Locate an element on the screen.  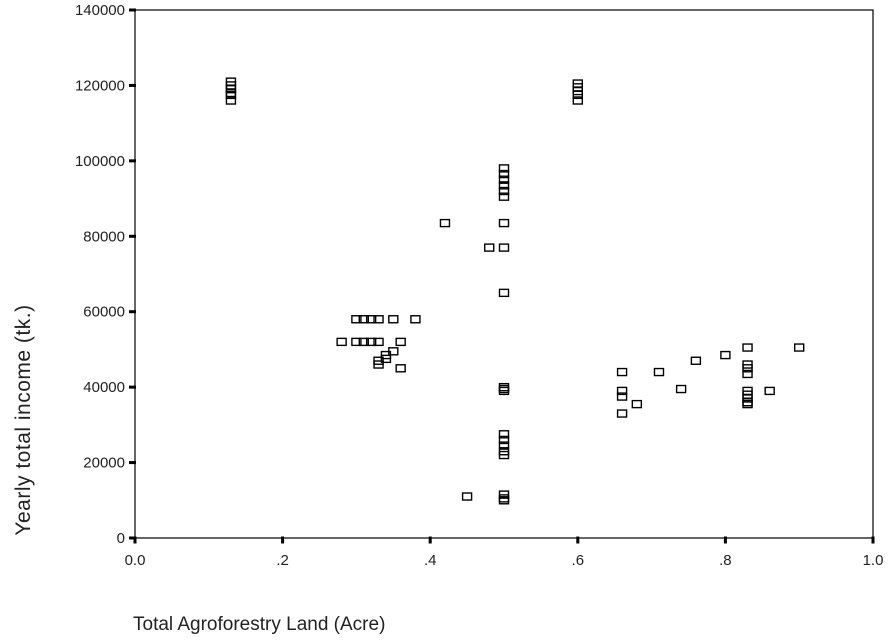
x-tick-label: .6 is located at coordinates (578, 560).